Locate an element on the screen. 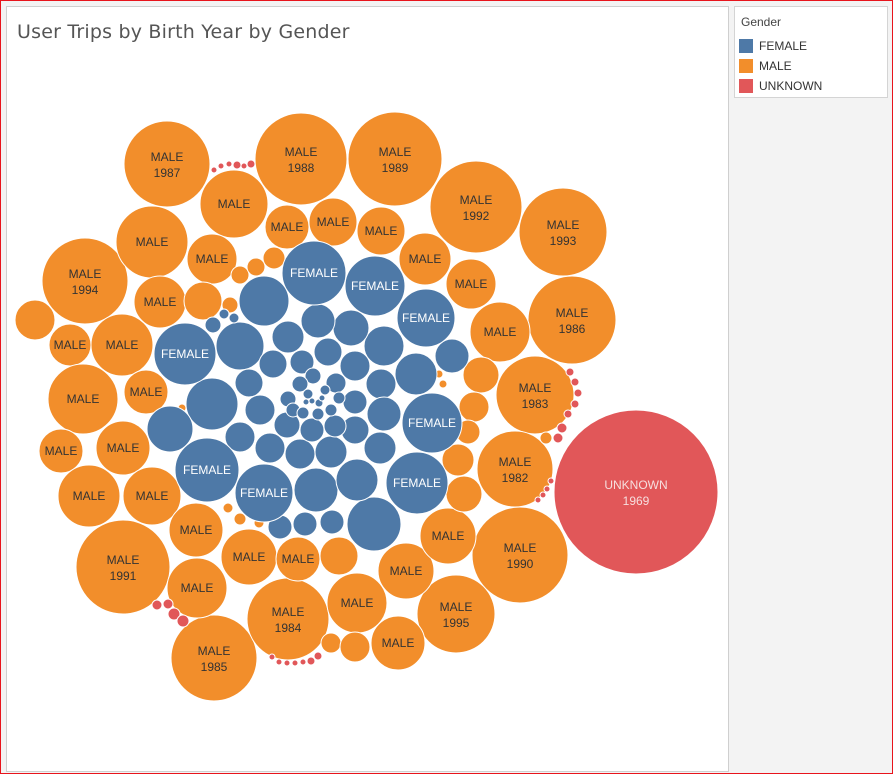  legend-item-female: FEMALE is located at coordinates (773, 46).